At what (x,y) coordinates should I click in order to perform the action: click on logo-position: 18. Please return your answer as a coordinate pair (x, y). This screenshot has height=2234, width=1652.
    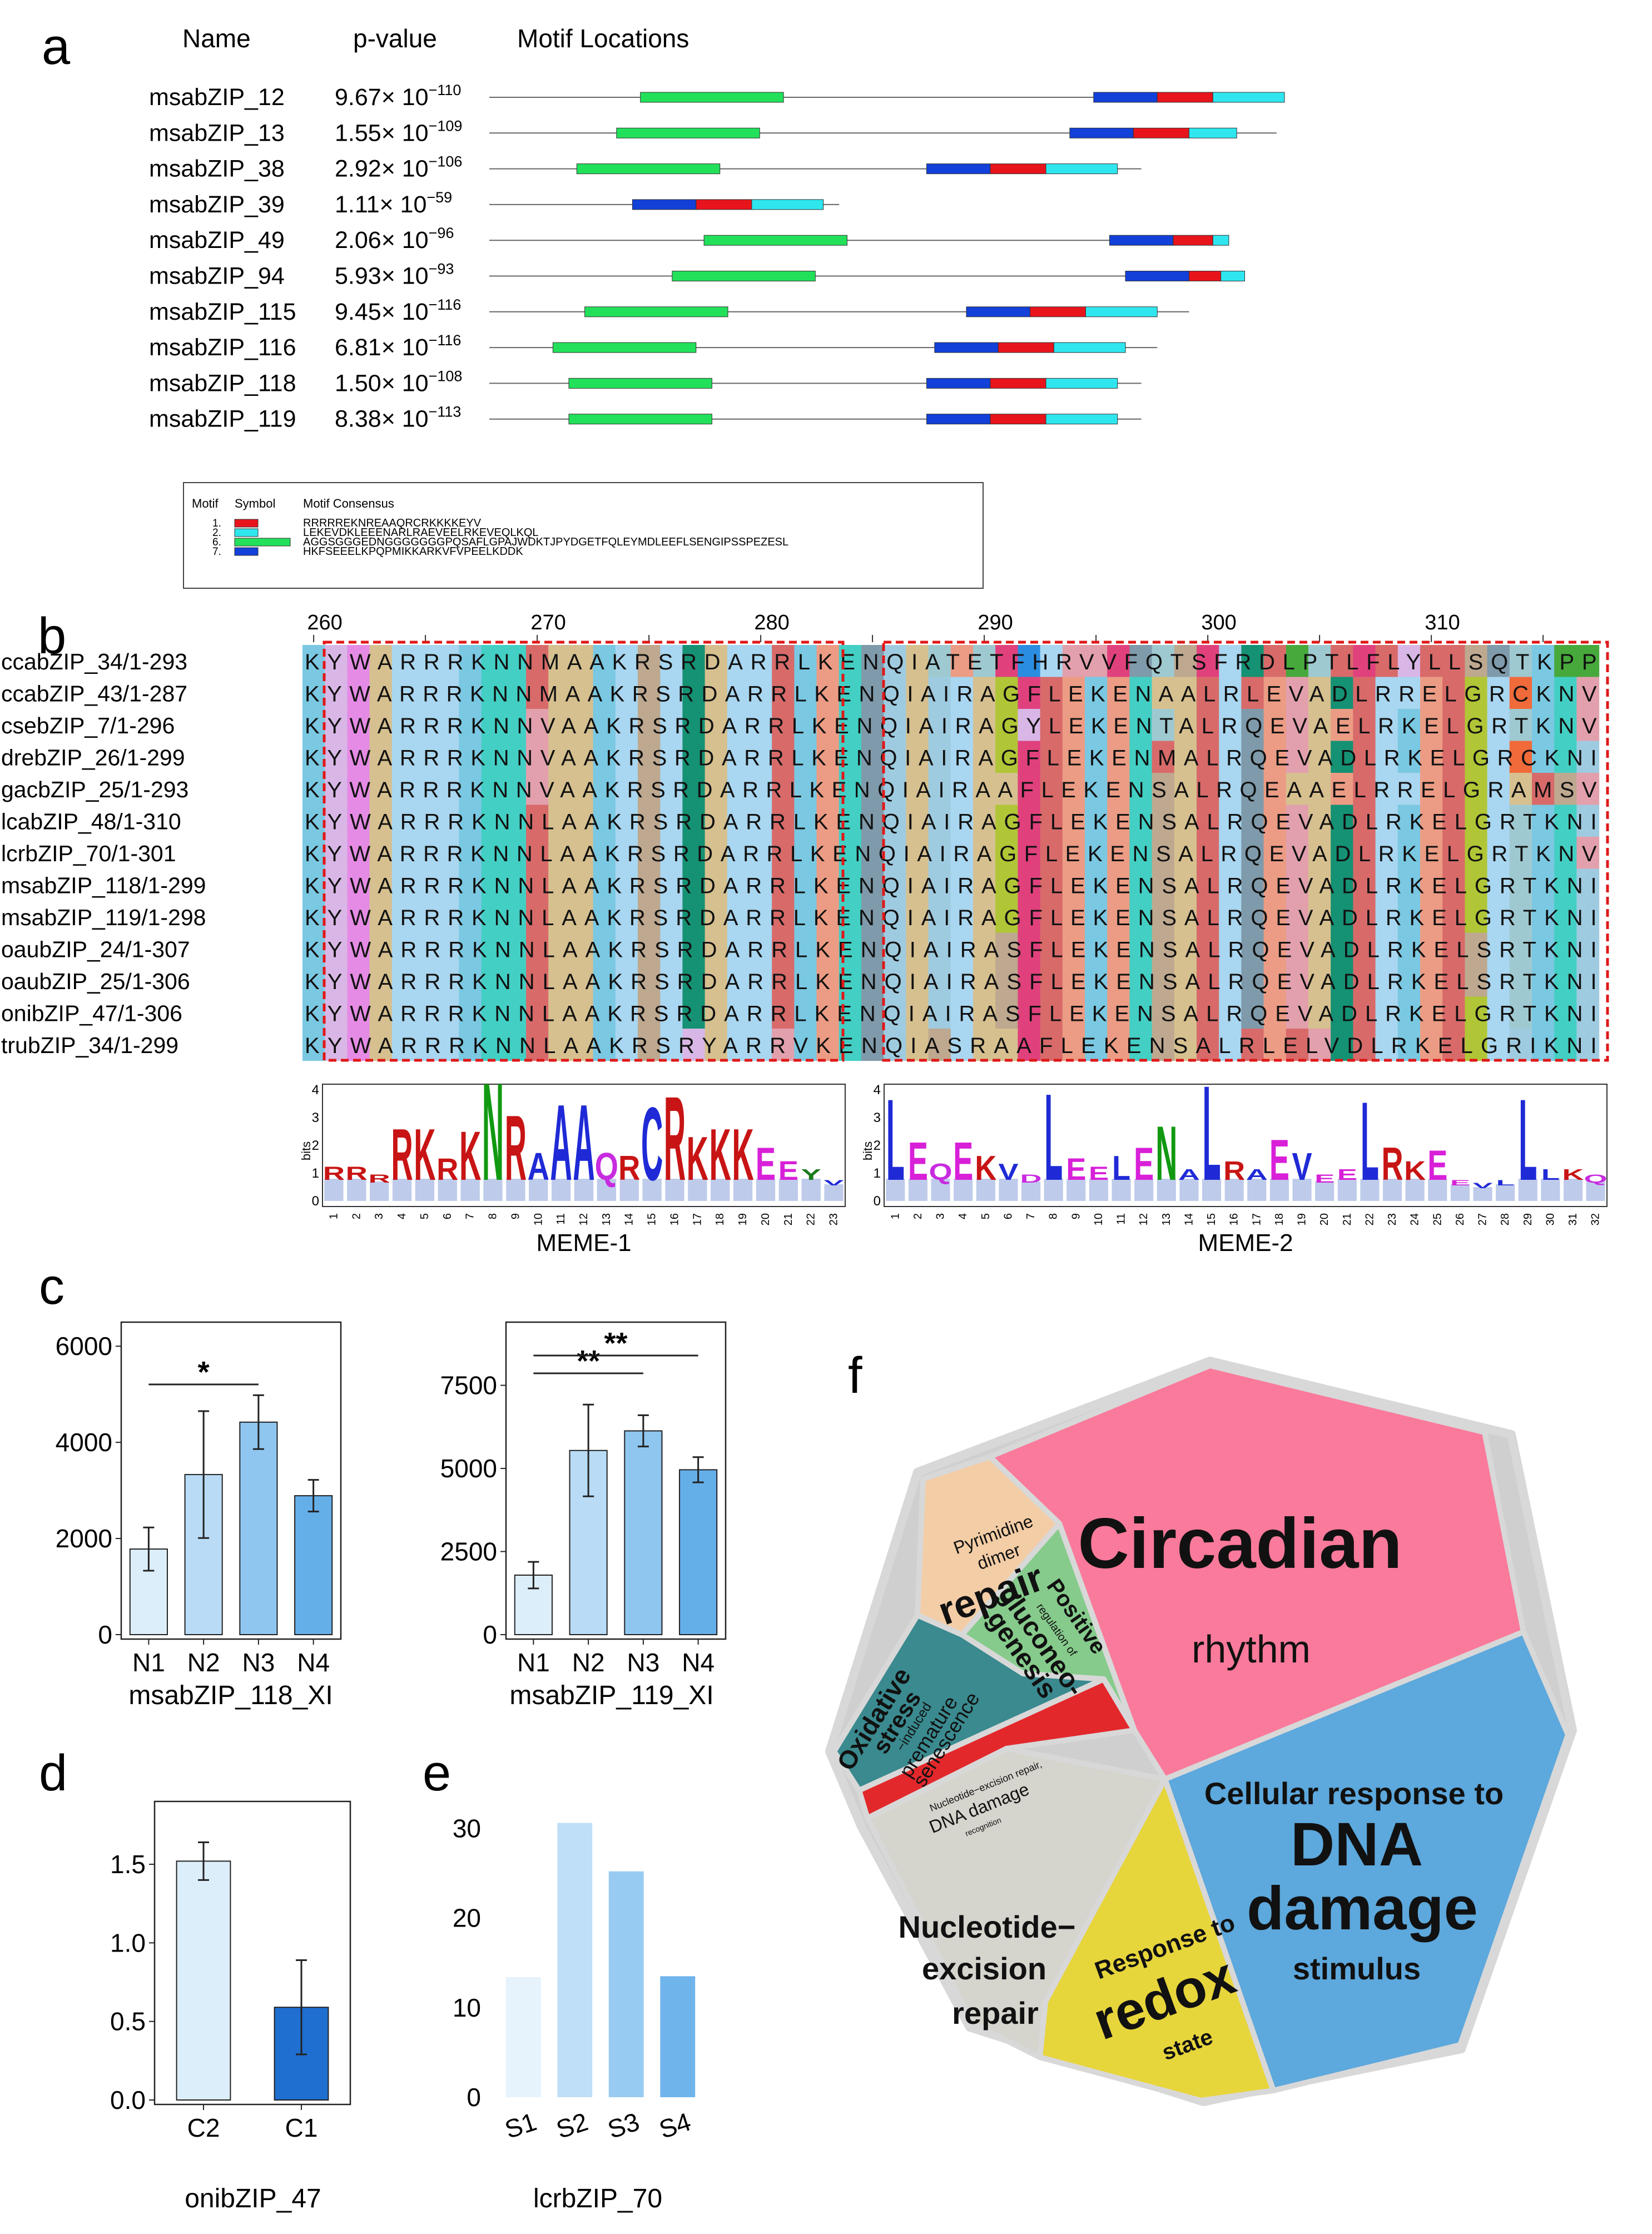
    Looking at the image, I should click on (720, 1219).